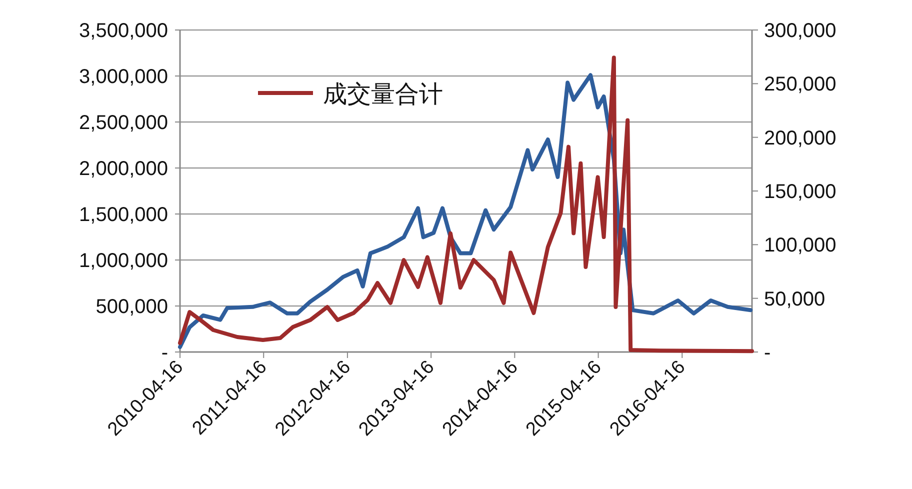 This screenshot has height=489, width=912. Describe the element at coordinates (123, 261) in the screenshot. I see `y-tick-label: 1,000,000` at that location.